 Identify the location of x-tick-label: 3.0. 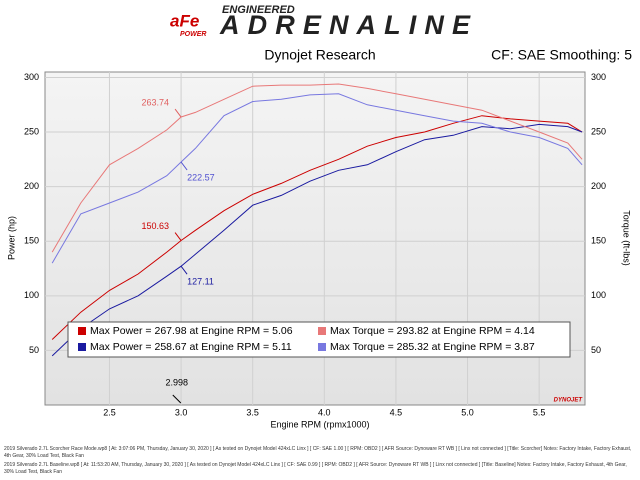
(181, 412).